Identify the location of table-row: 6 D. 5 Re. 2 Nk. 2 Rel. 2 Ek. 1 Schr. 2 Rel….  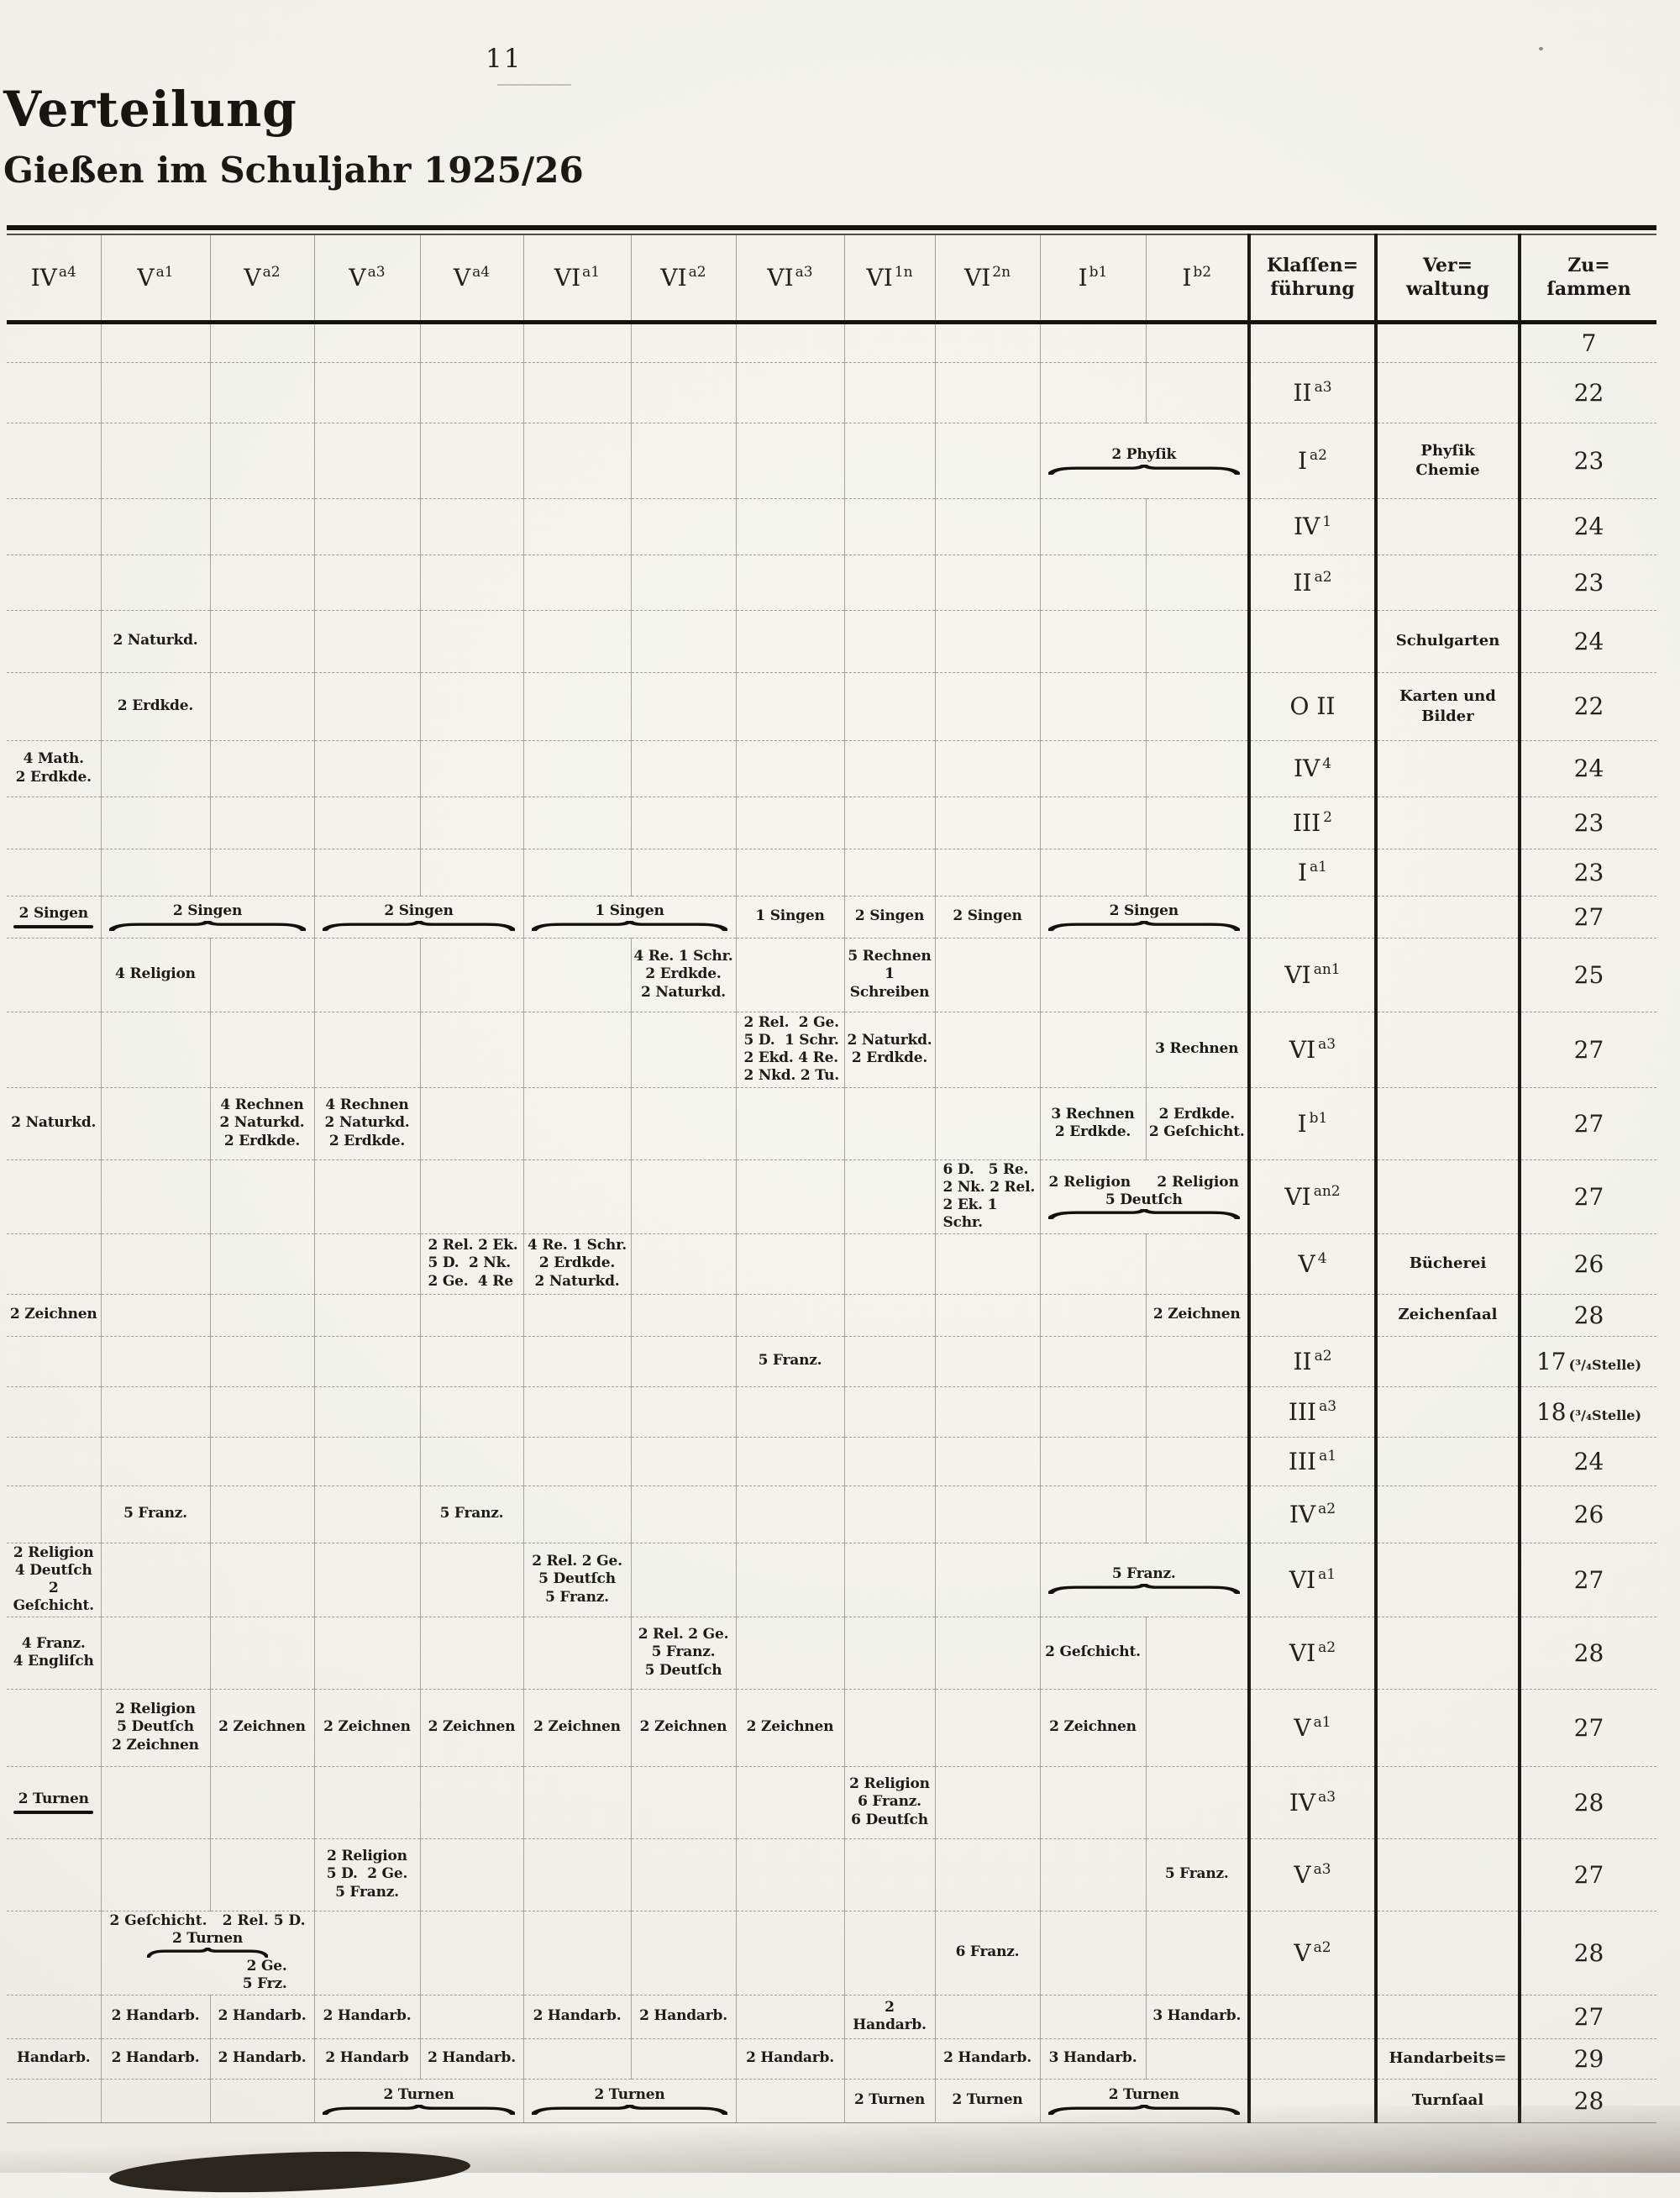
(831, 1196).